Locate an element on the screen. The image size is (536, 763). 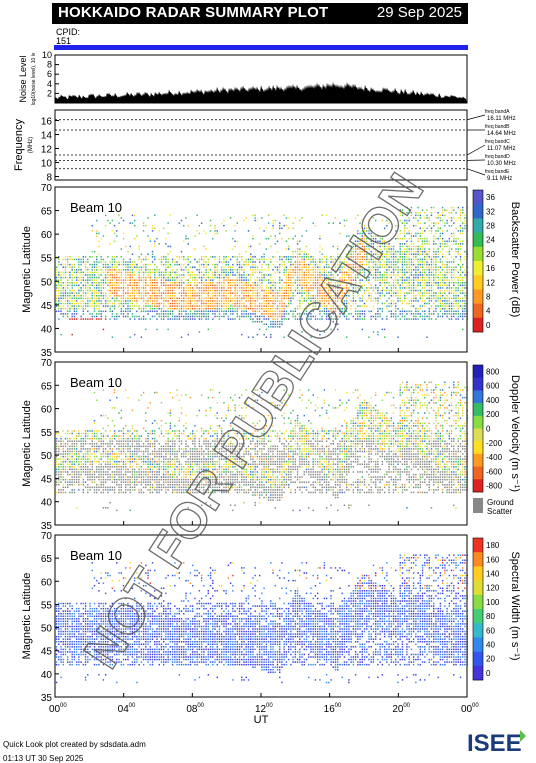
ground-scatter-swatch is located at coordinates (478, 505).